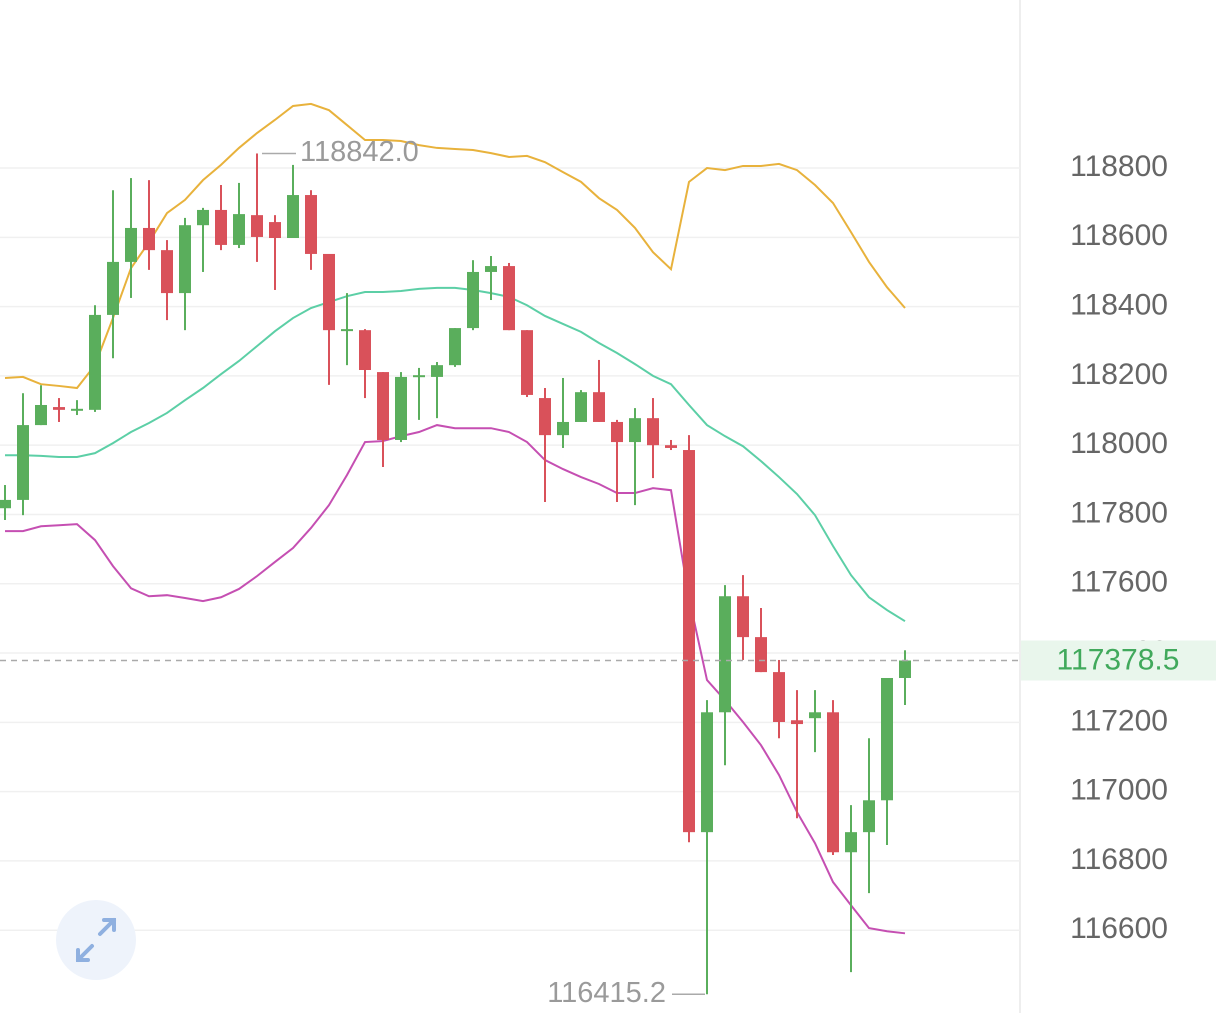 The height and width of the screenshot is (1013, 1216). Describe the element at coordinates (1119, 443) in the screenshot. I see `y-tick-label: 118000` at that location.